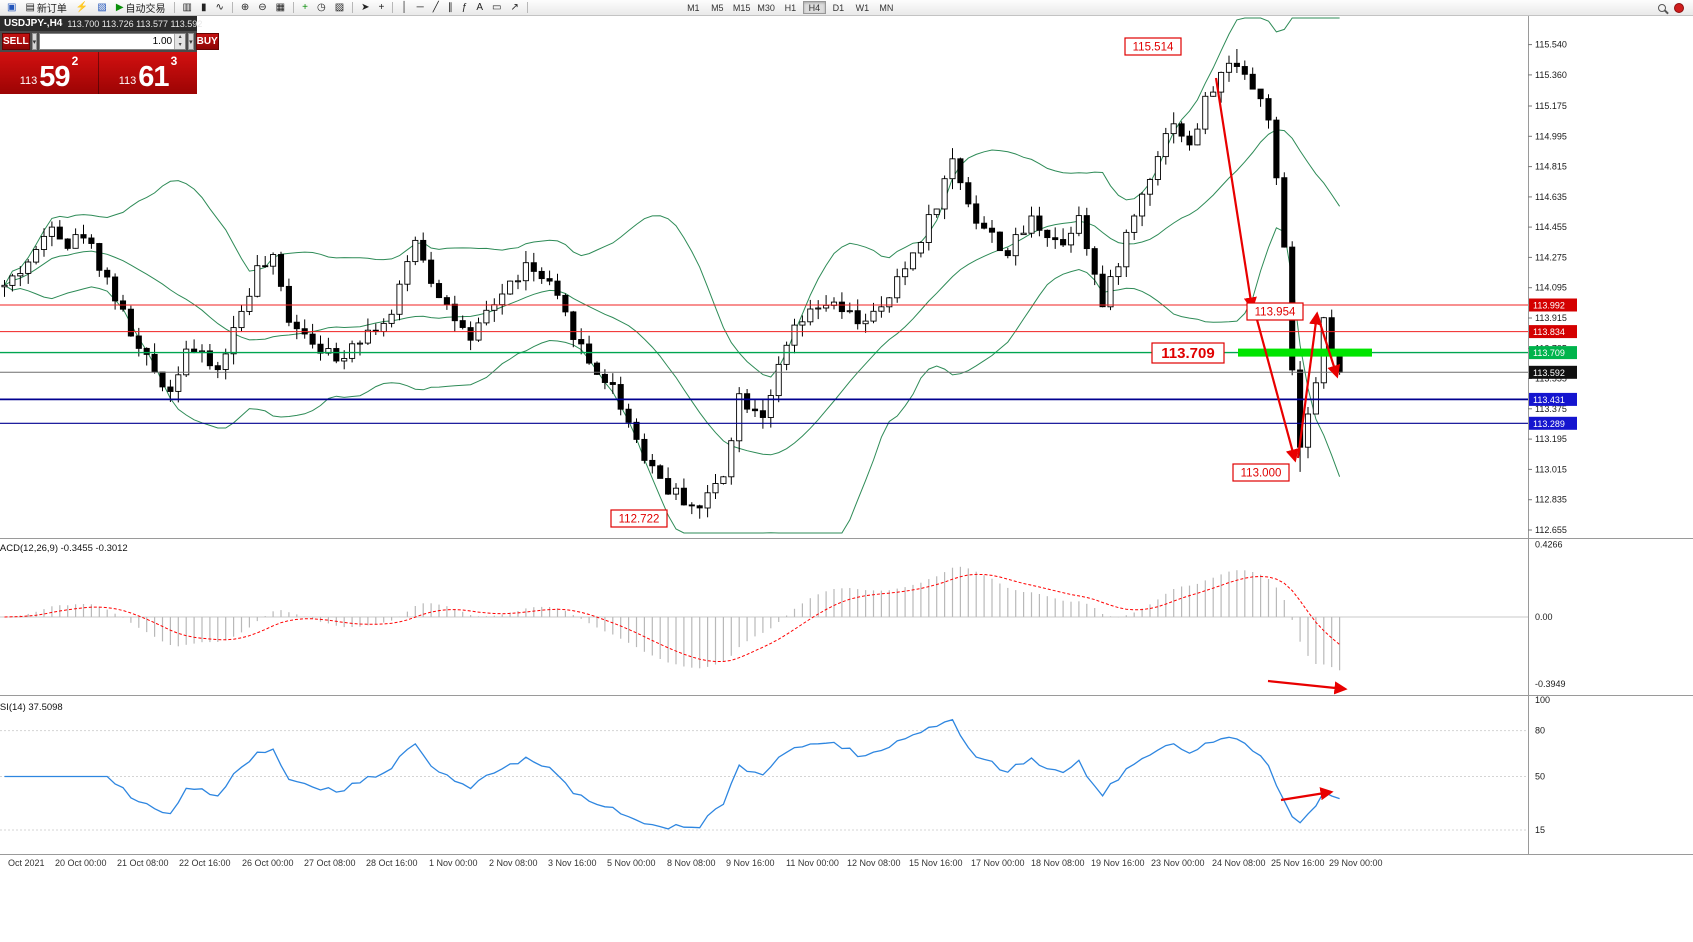 The image size is (1693, 942). I want to click on timeframe-button-d1: D1, so click(838, 7).